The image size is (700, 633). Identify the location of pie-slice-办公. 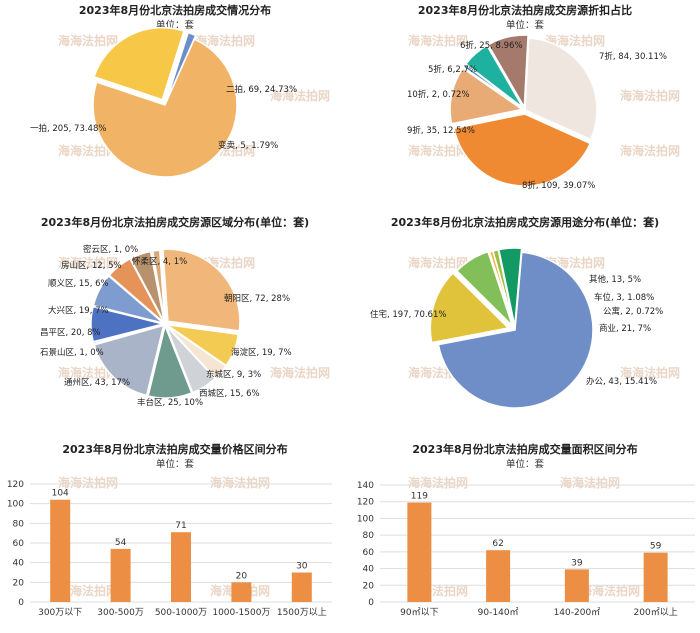
(469, 308).